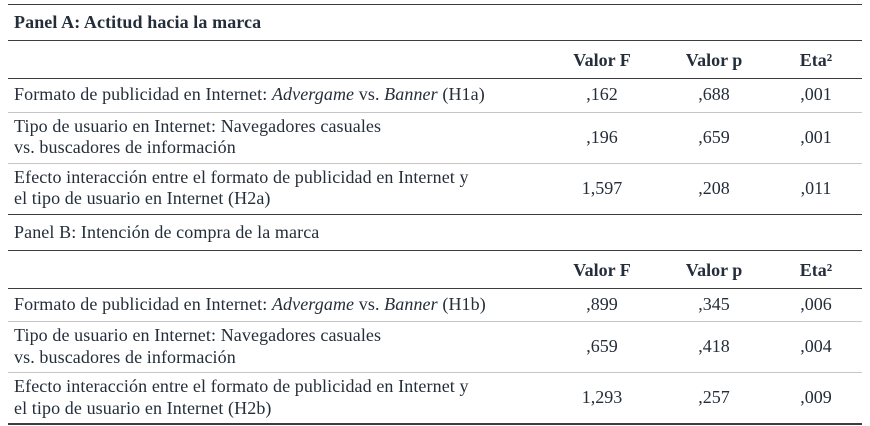  What do you see at coordinates (435, 23) in the screenshot?
I see `panel-a-title: Panel A: Actitud hacia la marca` at bounding box center [435, 23].